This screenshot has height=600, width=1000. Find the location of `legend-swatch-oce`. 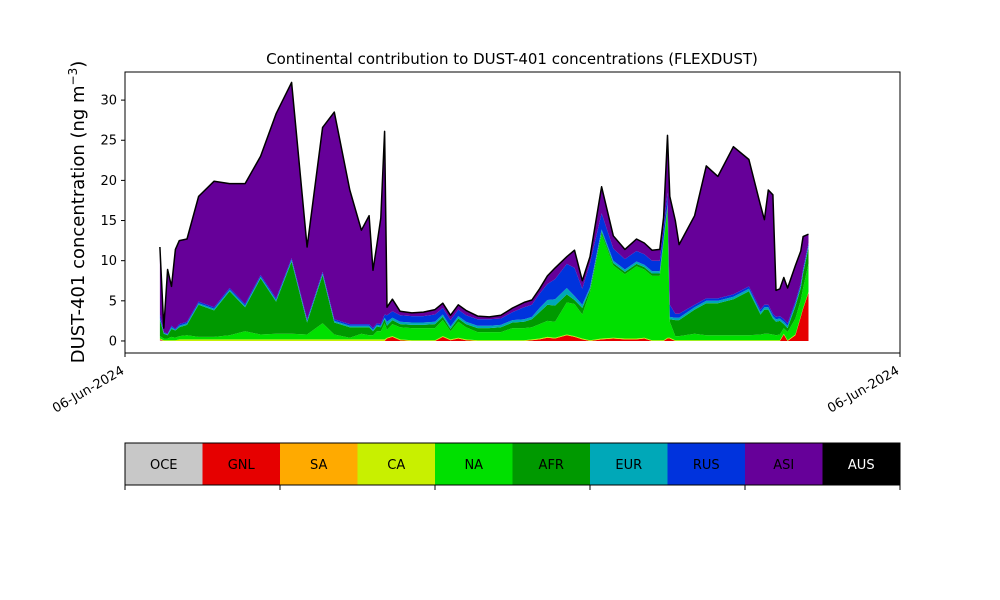

legend-swatch-oce is located at coordinates (164, 464).